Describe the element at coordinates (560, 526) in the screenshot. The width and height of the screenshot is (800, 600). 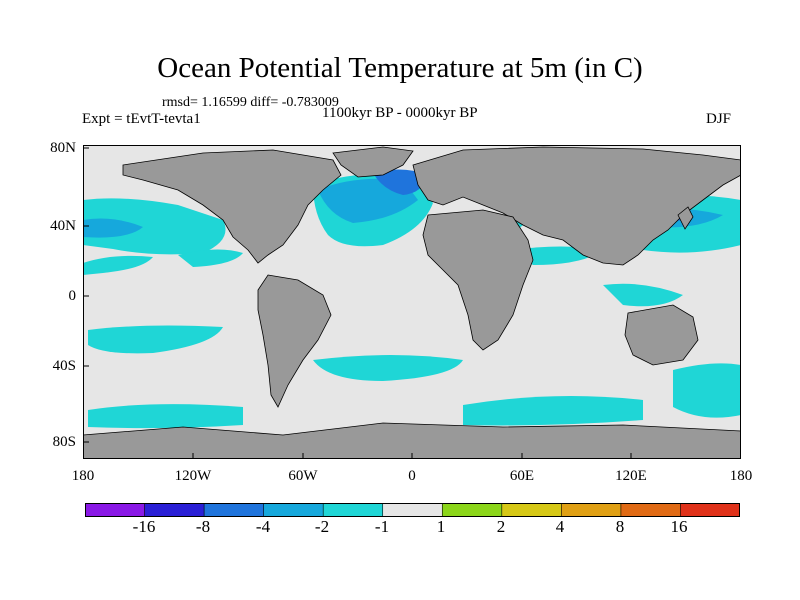
I see `colorbar-label: 4` at that location.